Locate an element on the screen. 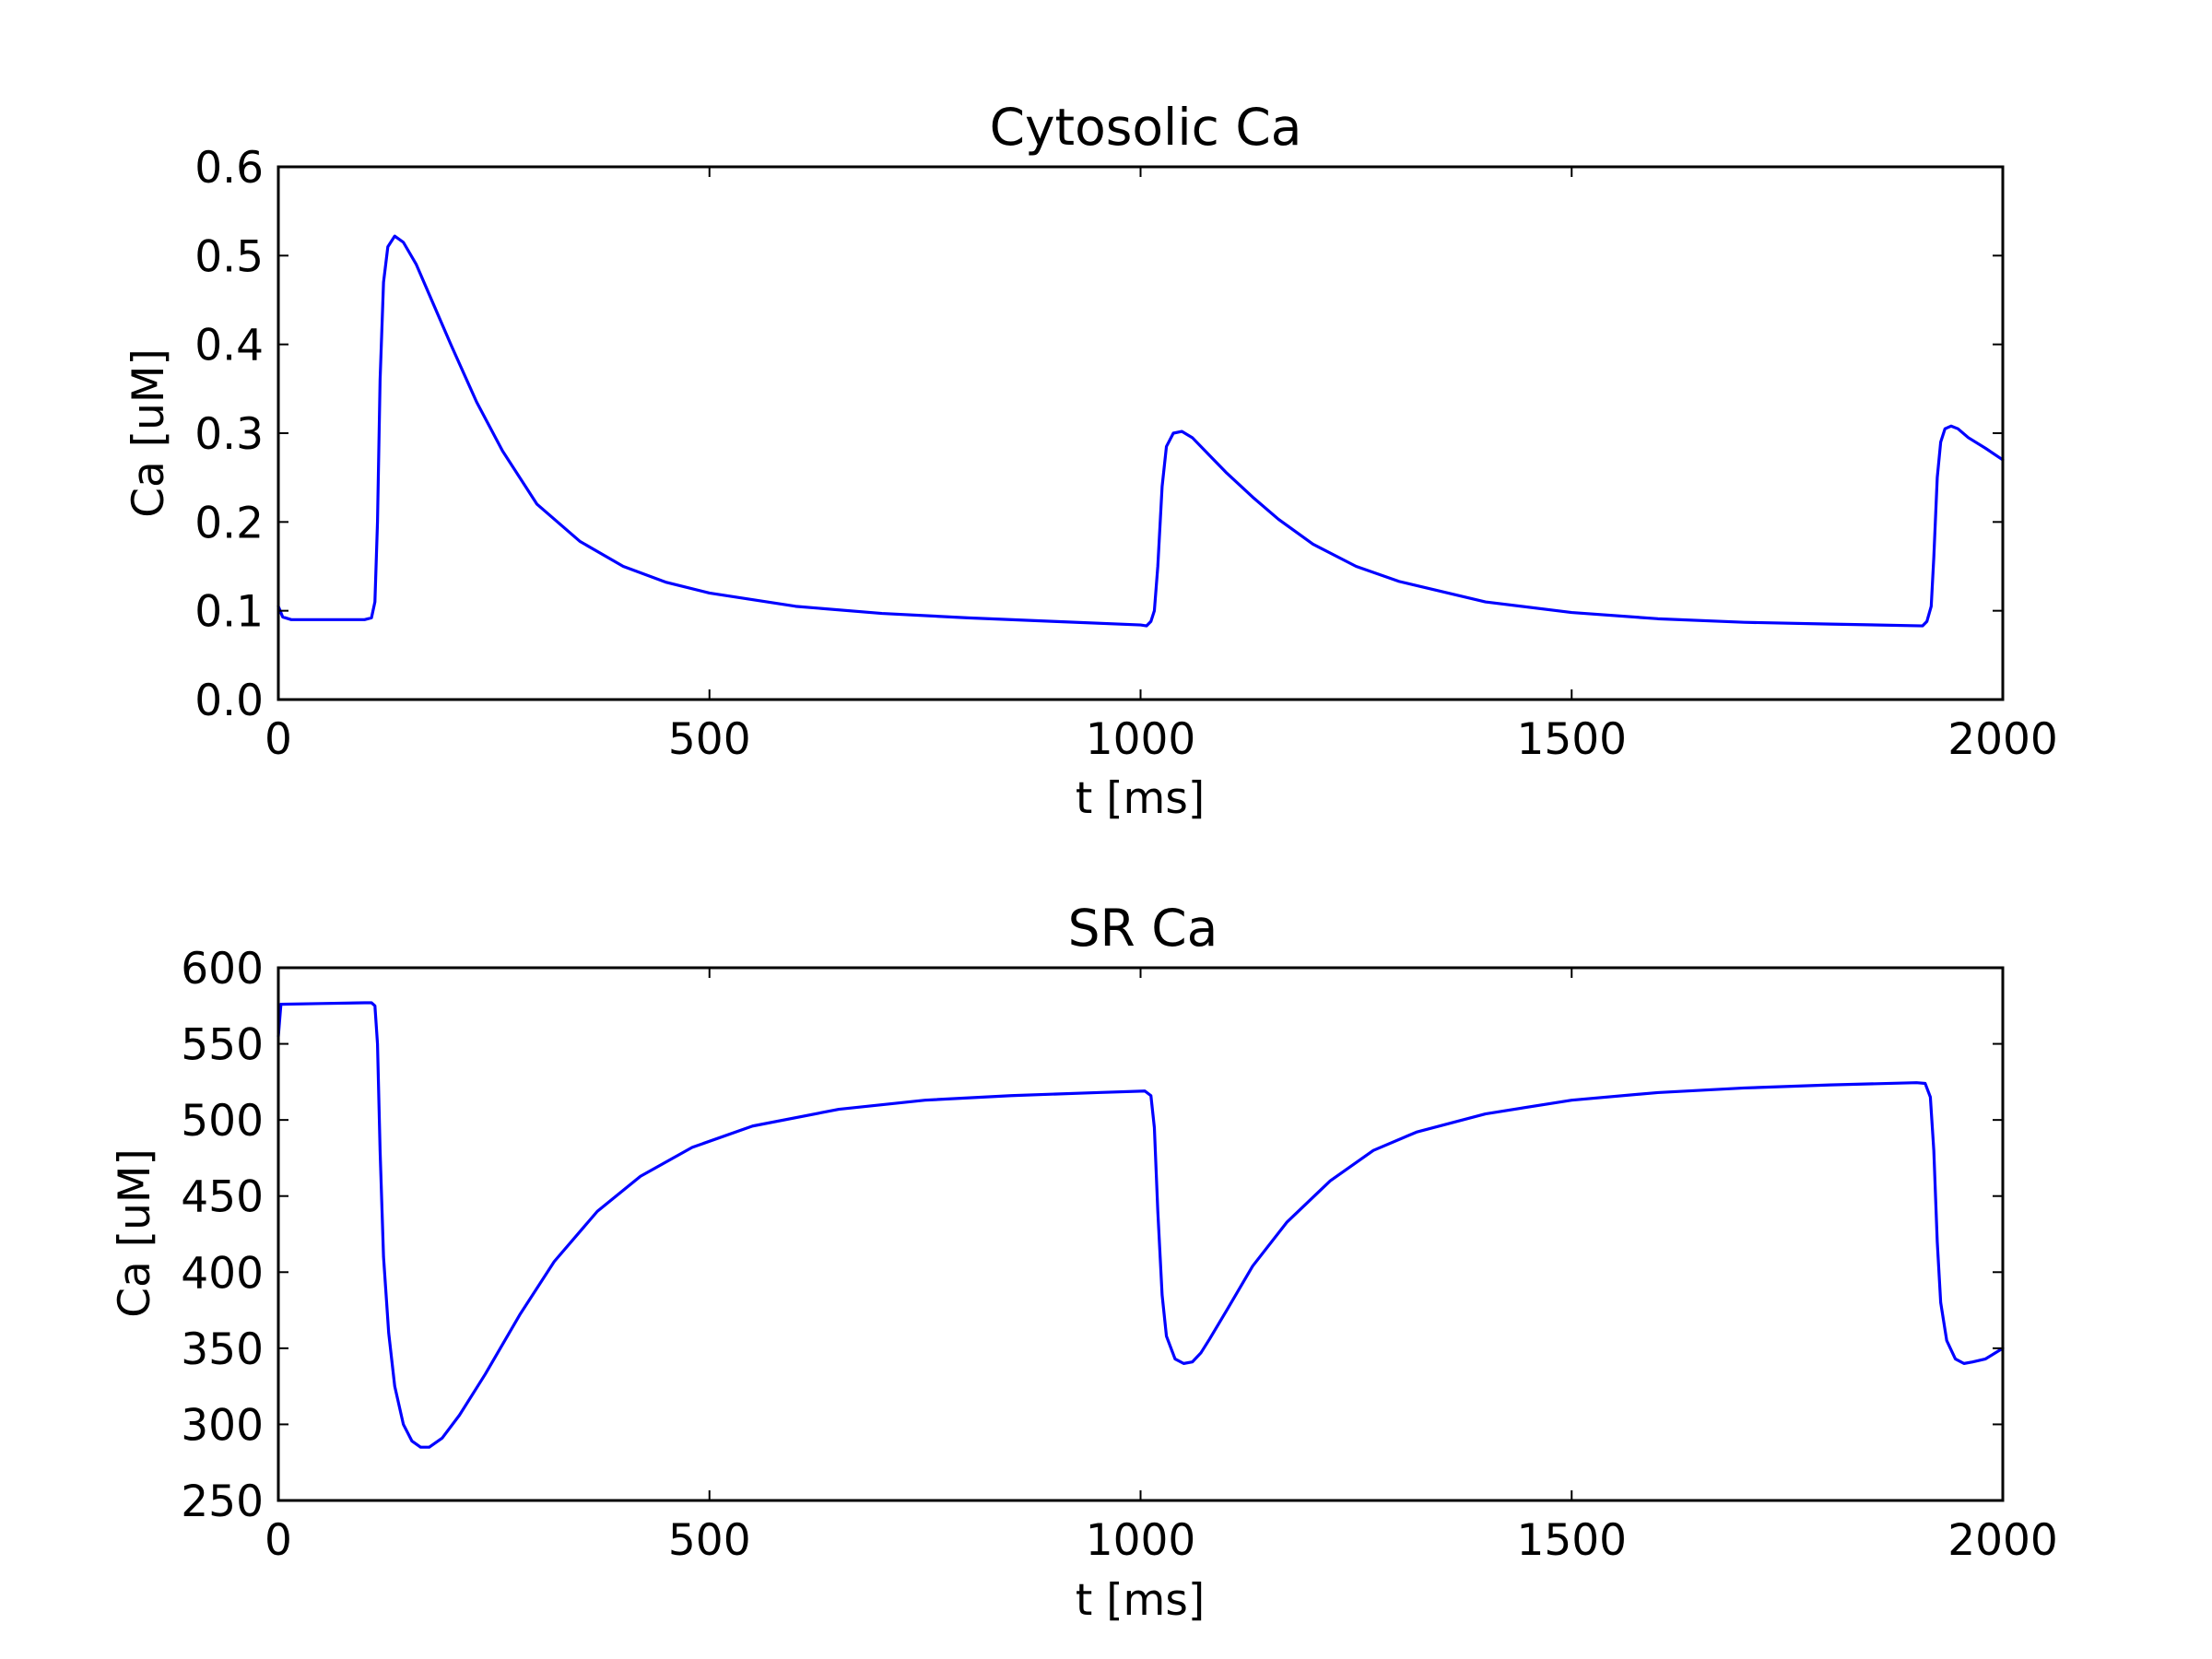  y-tick-label: 0.4 is located at coordinates (229, 346).